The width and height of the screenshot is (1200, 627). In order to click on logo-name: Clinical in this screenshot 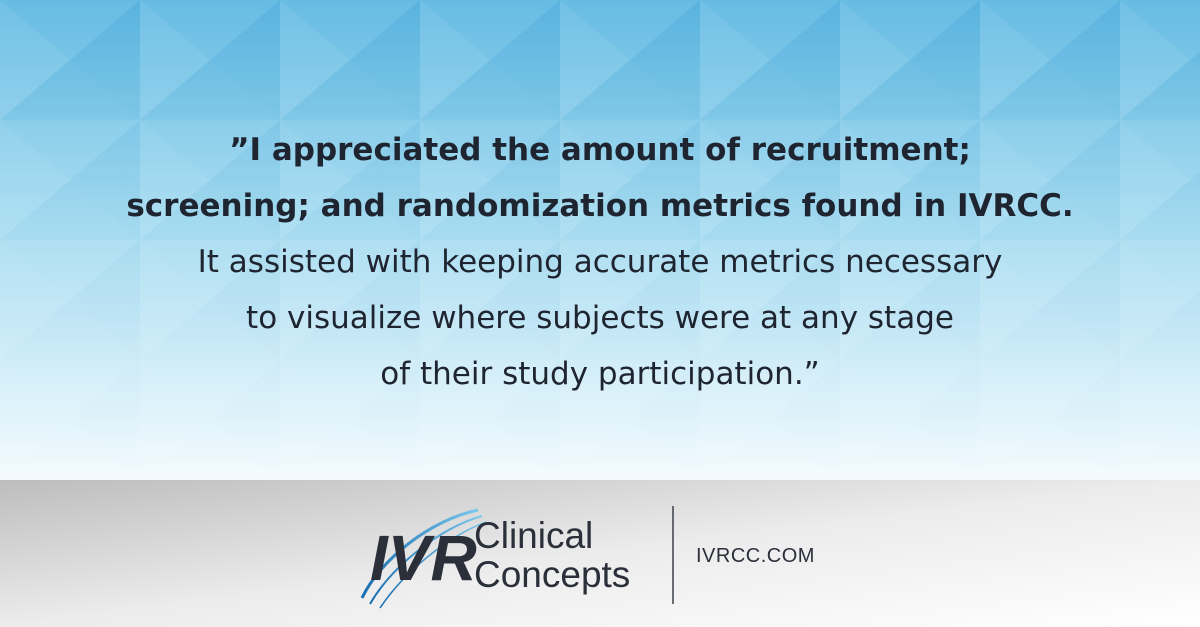, I will do `click(533, 535)`.